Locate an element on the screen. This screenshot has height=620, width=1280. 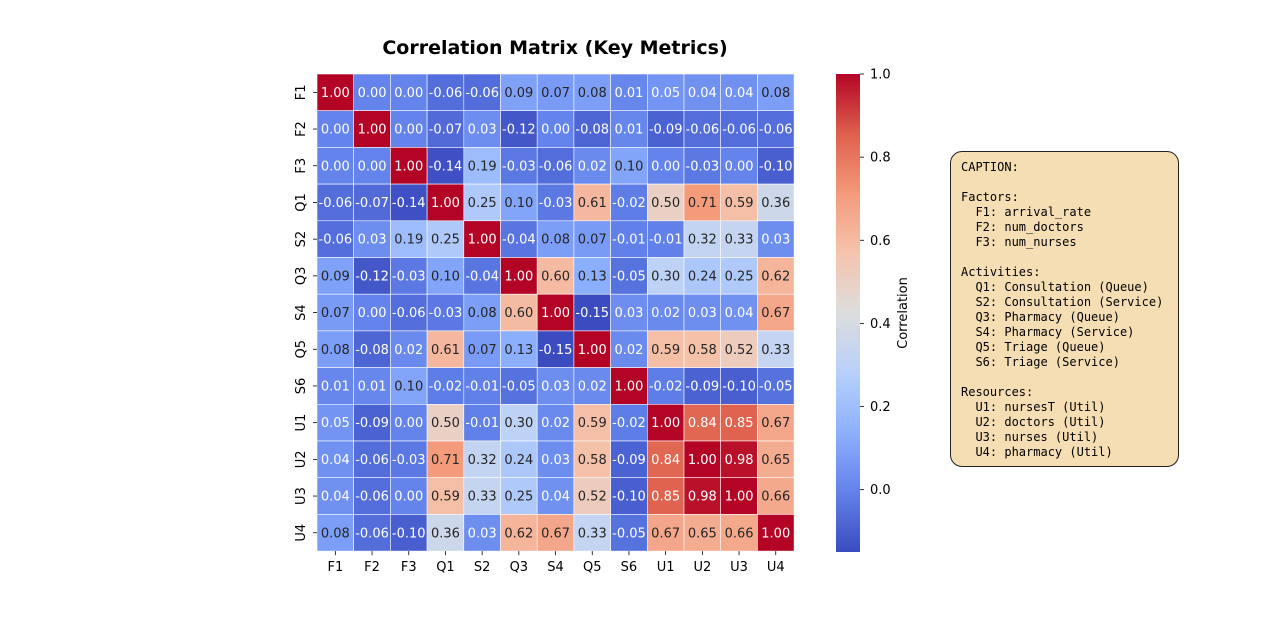
cell-value-label: -0.14 is located at coordinates (446, 166).